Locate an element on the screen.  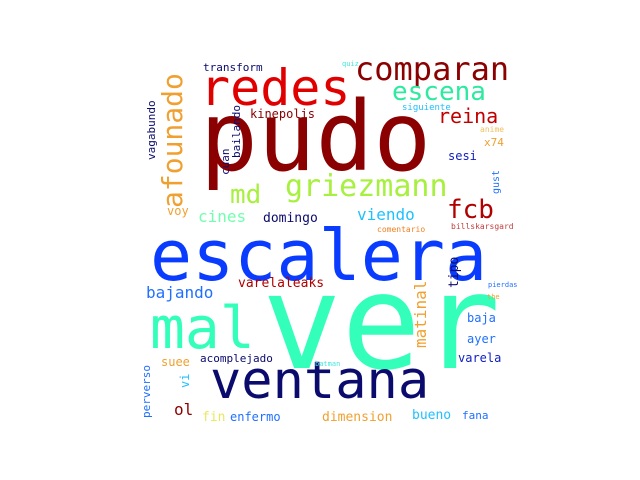
word-bajando: bajando is located at coordinates (179, 292).